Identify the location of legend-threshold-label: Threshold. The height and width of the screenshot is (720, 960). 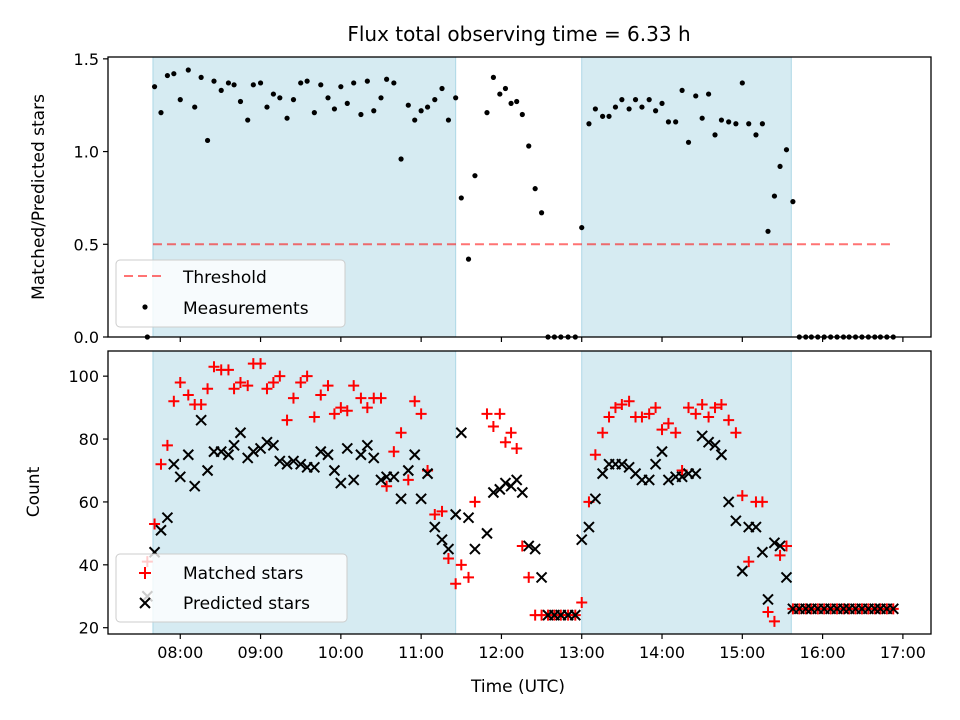
(224, 278).